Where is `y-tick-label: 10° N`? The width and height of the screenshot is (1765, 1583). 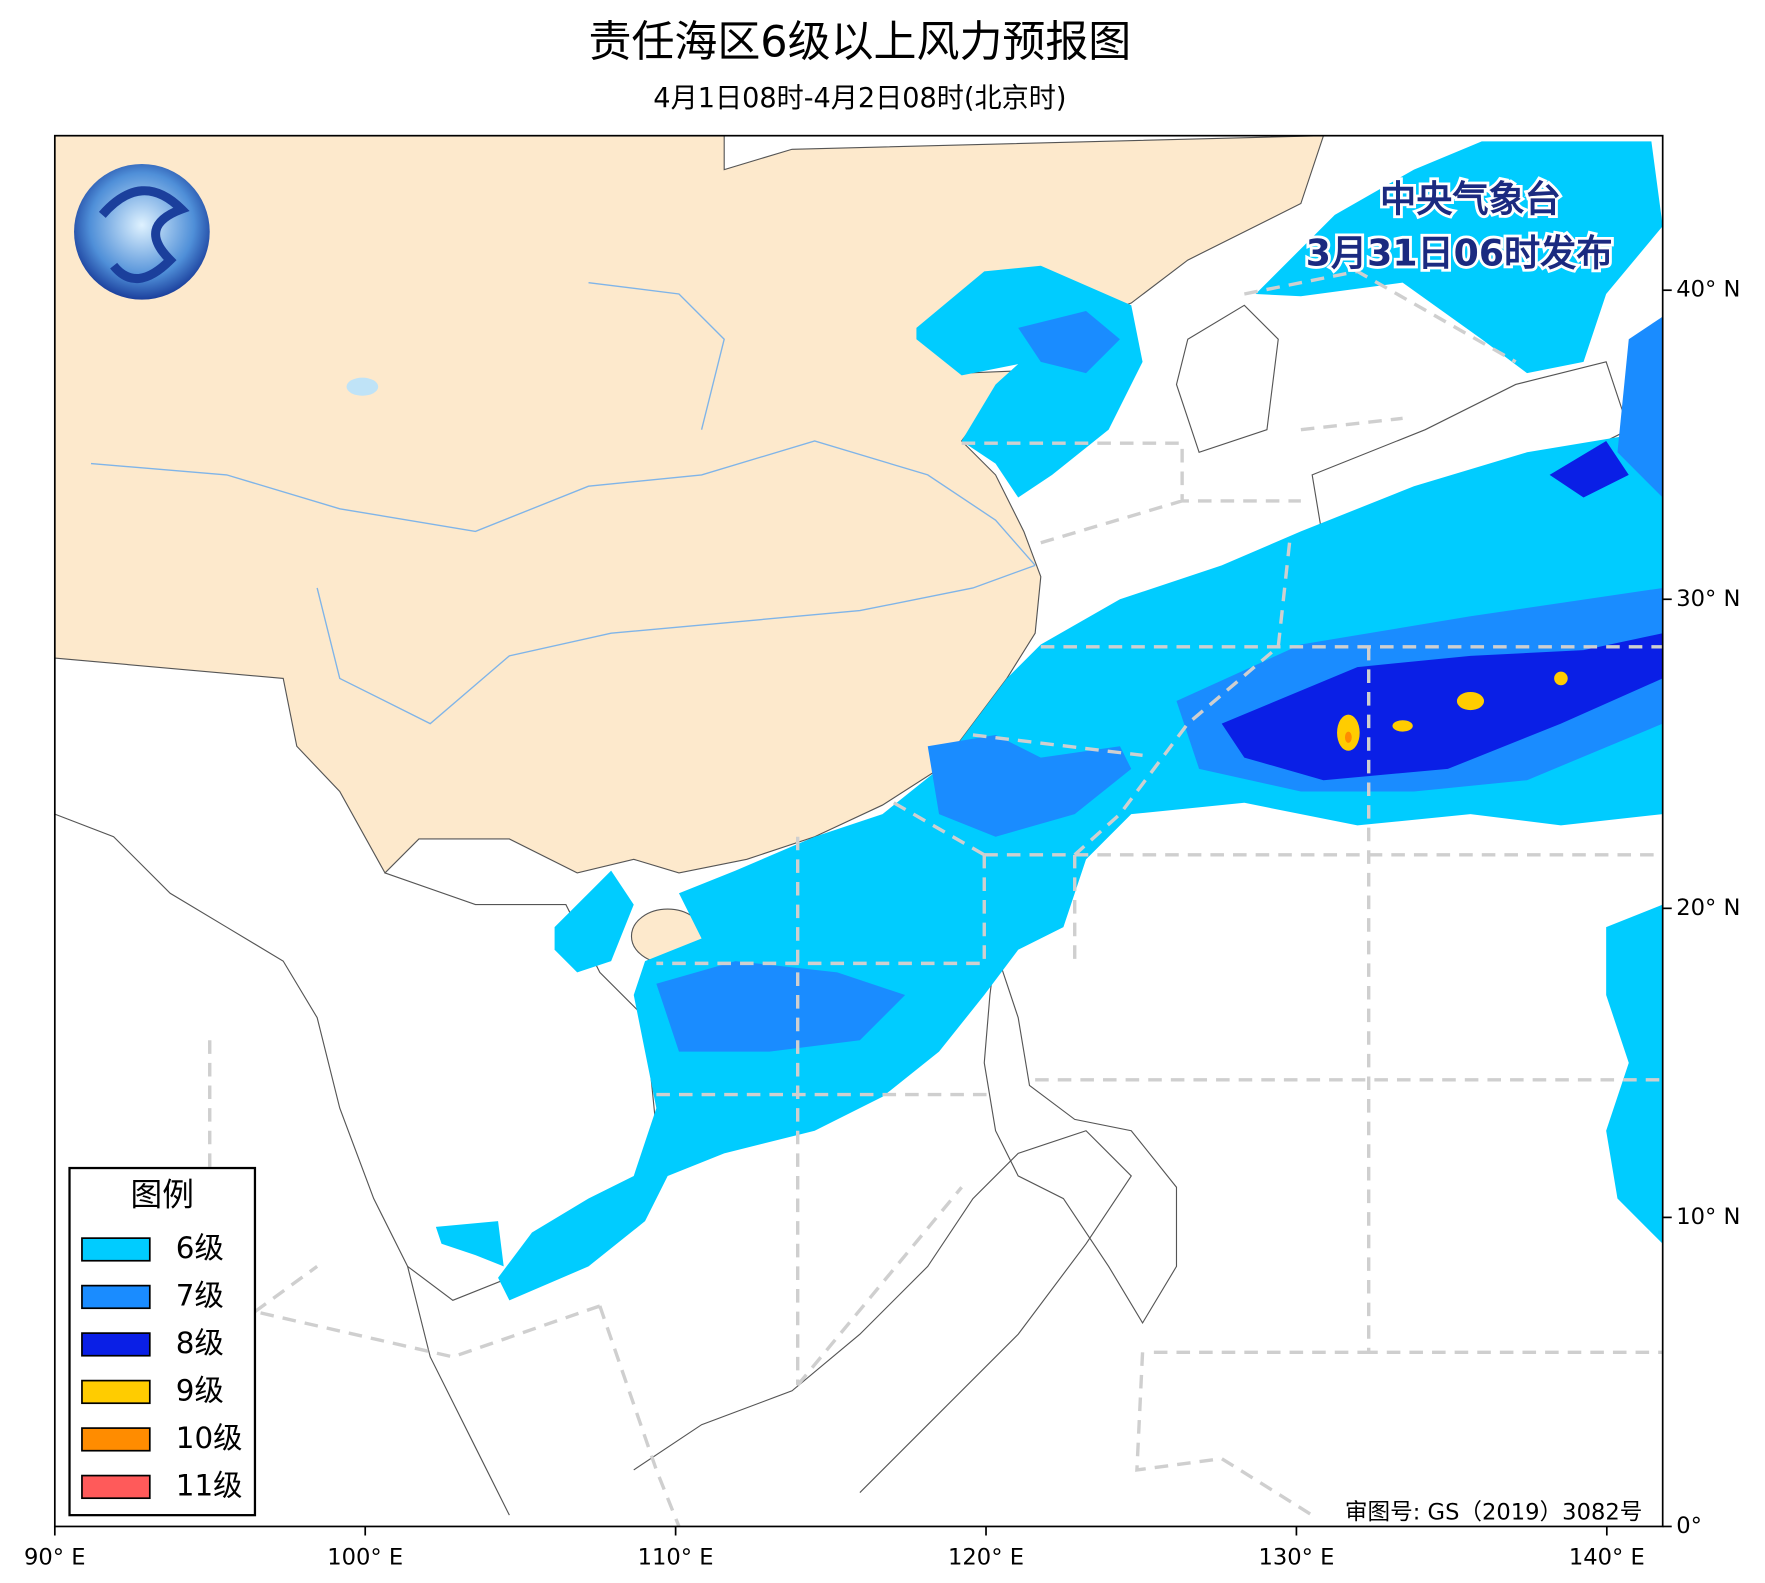
y-tick-label: 10° N is located at coordinates (1708, 1217).